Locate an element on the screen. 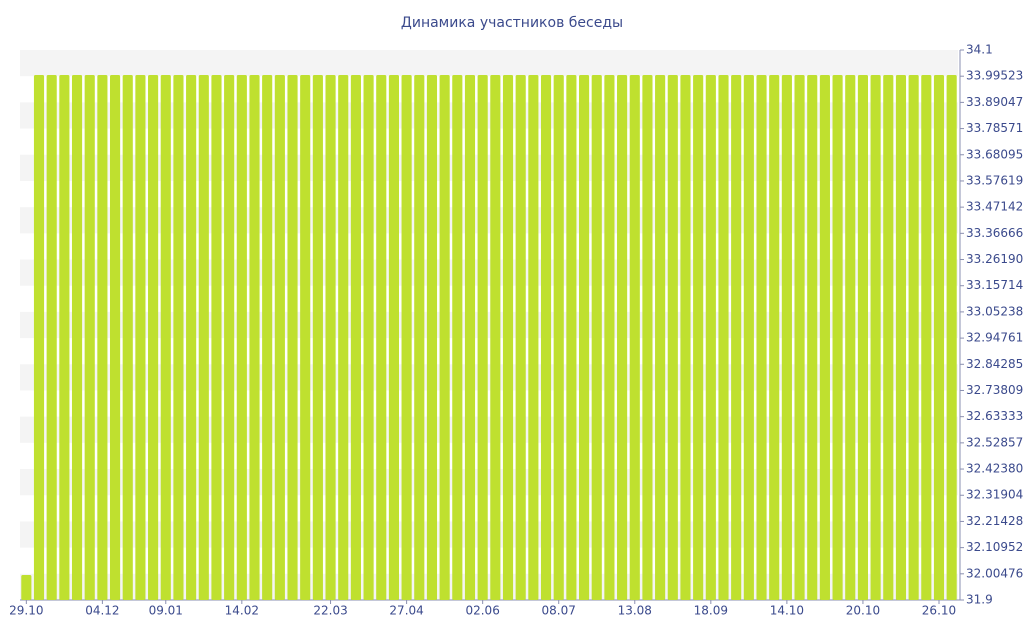  y-tick-label: 32.00476 is located at coordinates (994, 573).